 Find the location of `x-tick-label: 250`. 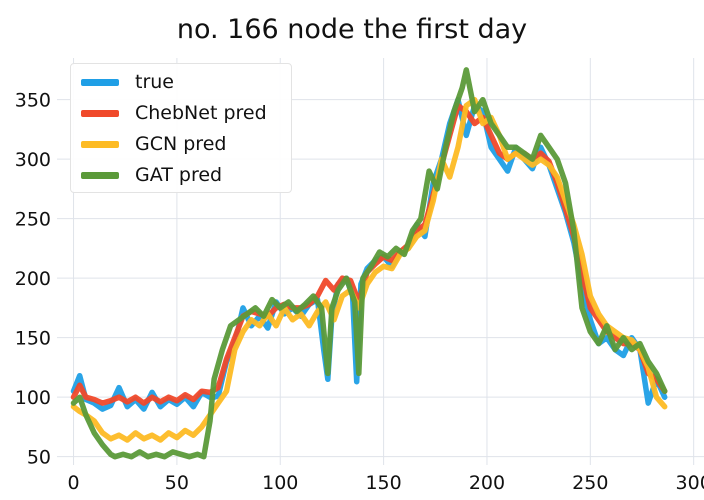

x-tick-label: 250 is located at coordinates (590, 483).